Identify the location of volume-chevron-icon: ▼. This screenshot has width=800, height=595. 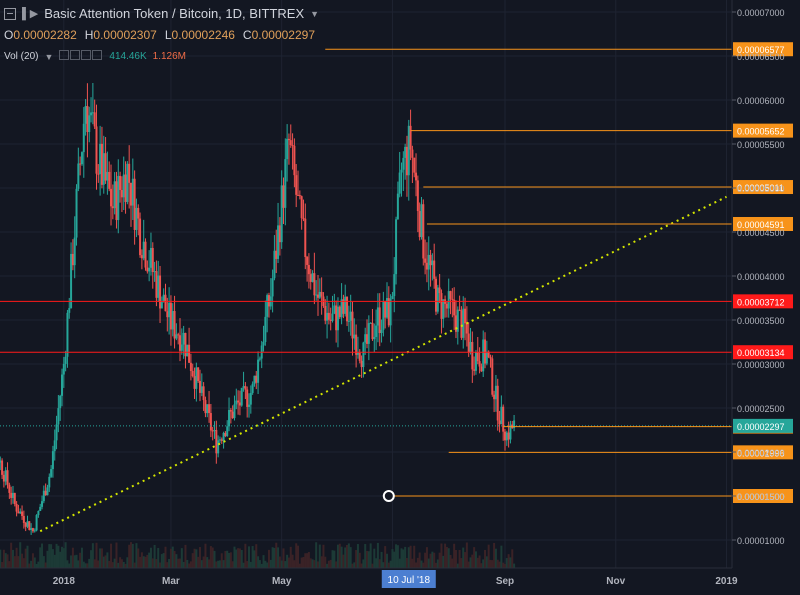
(49, 56).